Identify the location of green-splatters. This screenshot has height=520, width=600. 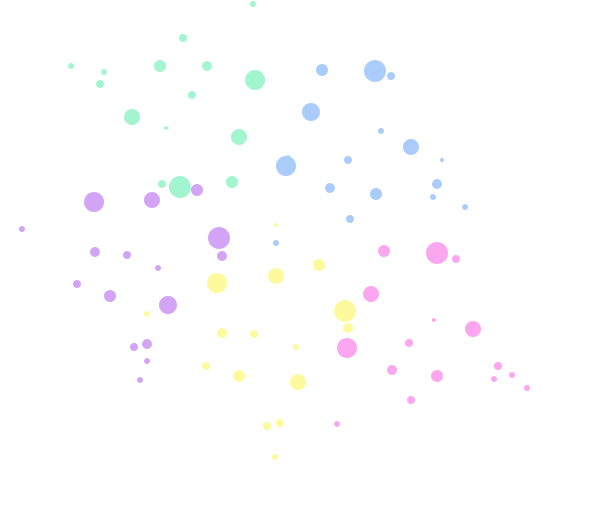
(179, 99).